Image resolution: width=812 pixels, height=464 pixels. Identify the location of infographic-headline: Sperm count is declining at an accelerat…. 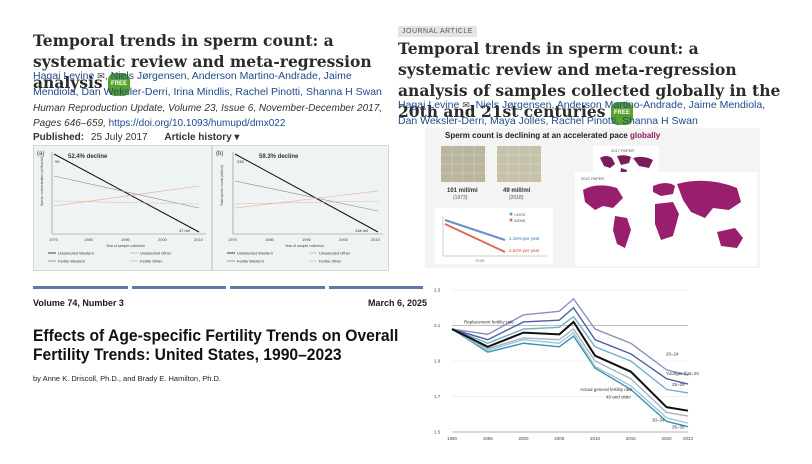
(553, 135).